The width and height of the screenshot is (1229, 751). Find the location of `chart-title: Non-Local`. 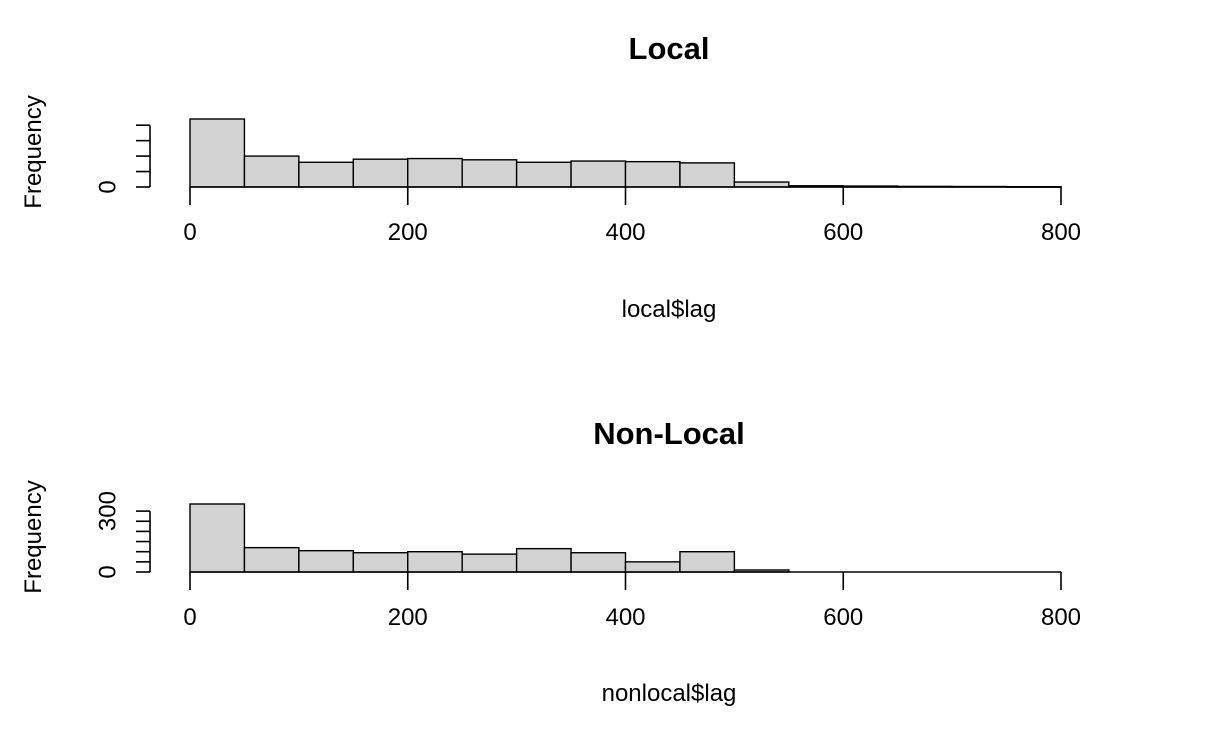

chart-title: Non-Local is located at coordinates (669, 433).